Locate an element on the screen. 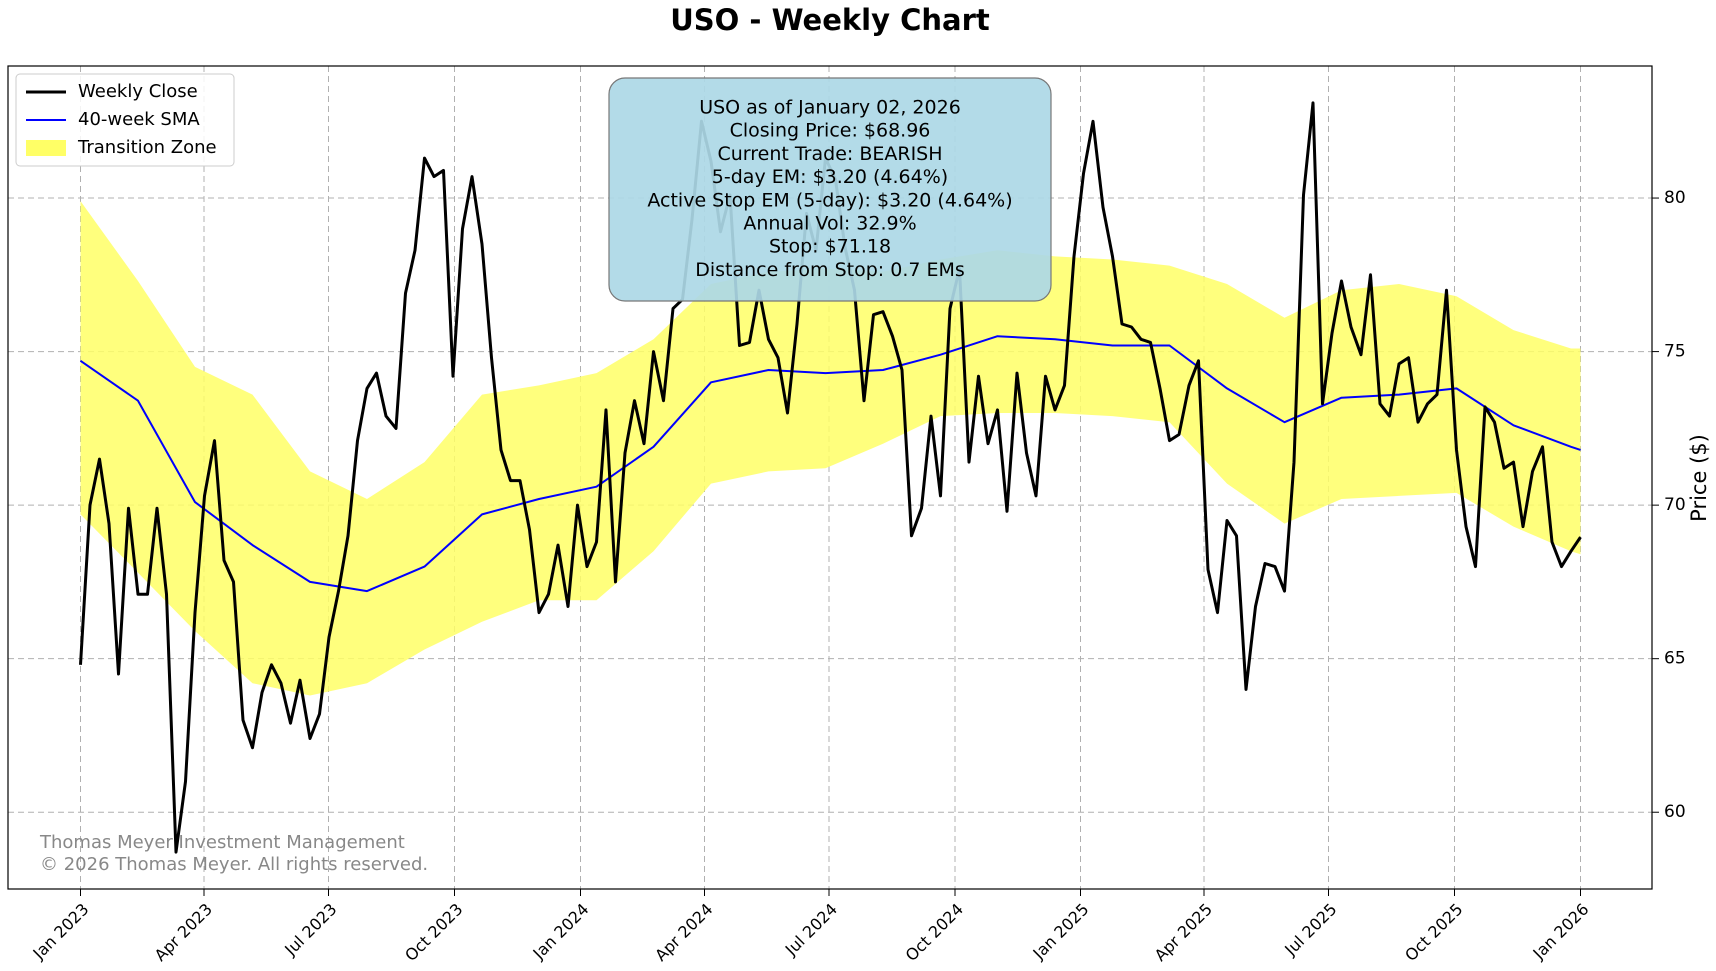 This screenshot has width=1716, height=971. annotation-line: Current Trade: BEARISH is located at coordinates (829, 154).